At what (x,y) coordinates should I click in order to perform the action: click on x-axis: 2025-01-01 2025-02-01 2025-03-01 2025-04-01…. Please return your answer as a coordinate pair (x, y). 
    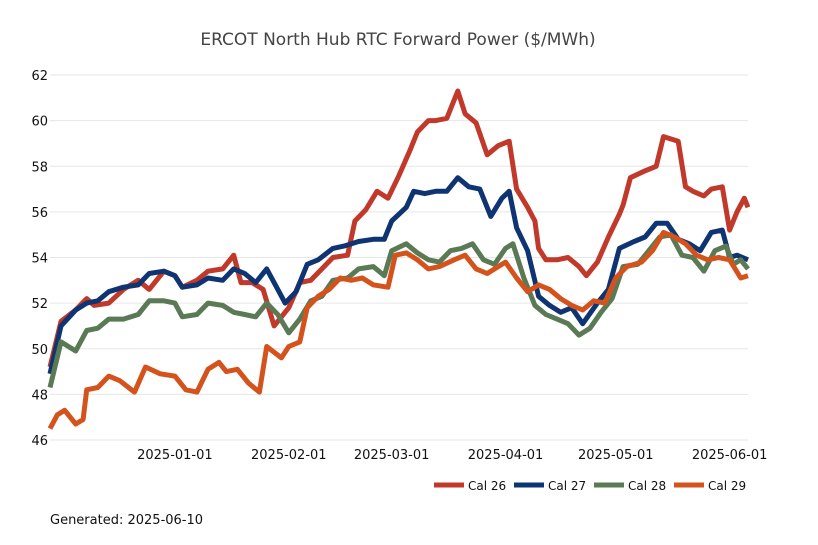
    Looking at the image, I should click on (452, 455).